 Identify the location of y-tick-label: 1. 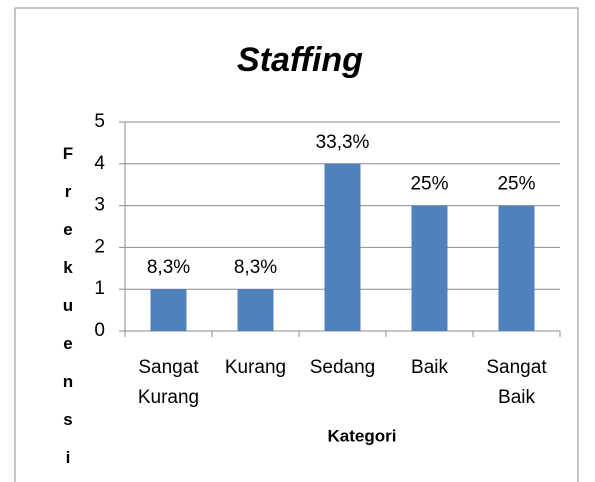
(99, 288).